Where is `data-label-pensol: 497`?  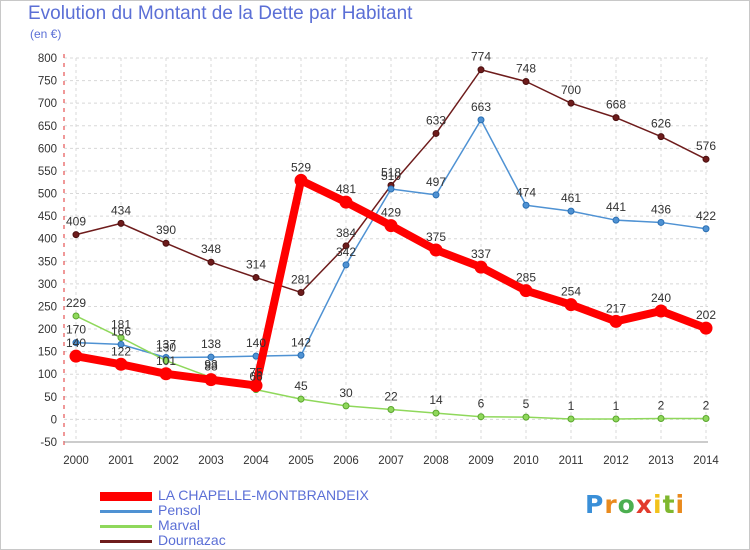 data-label-pensol: 497 is located at coordinates (436, 182).